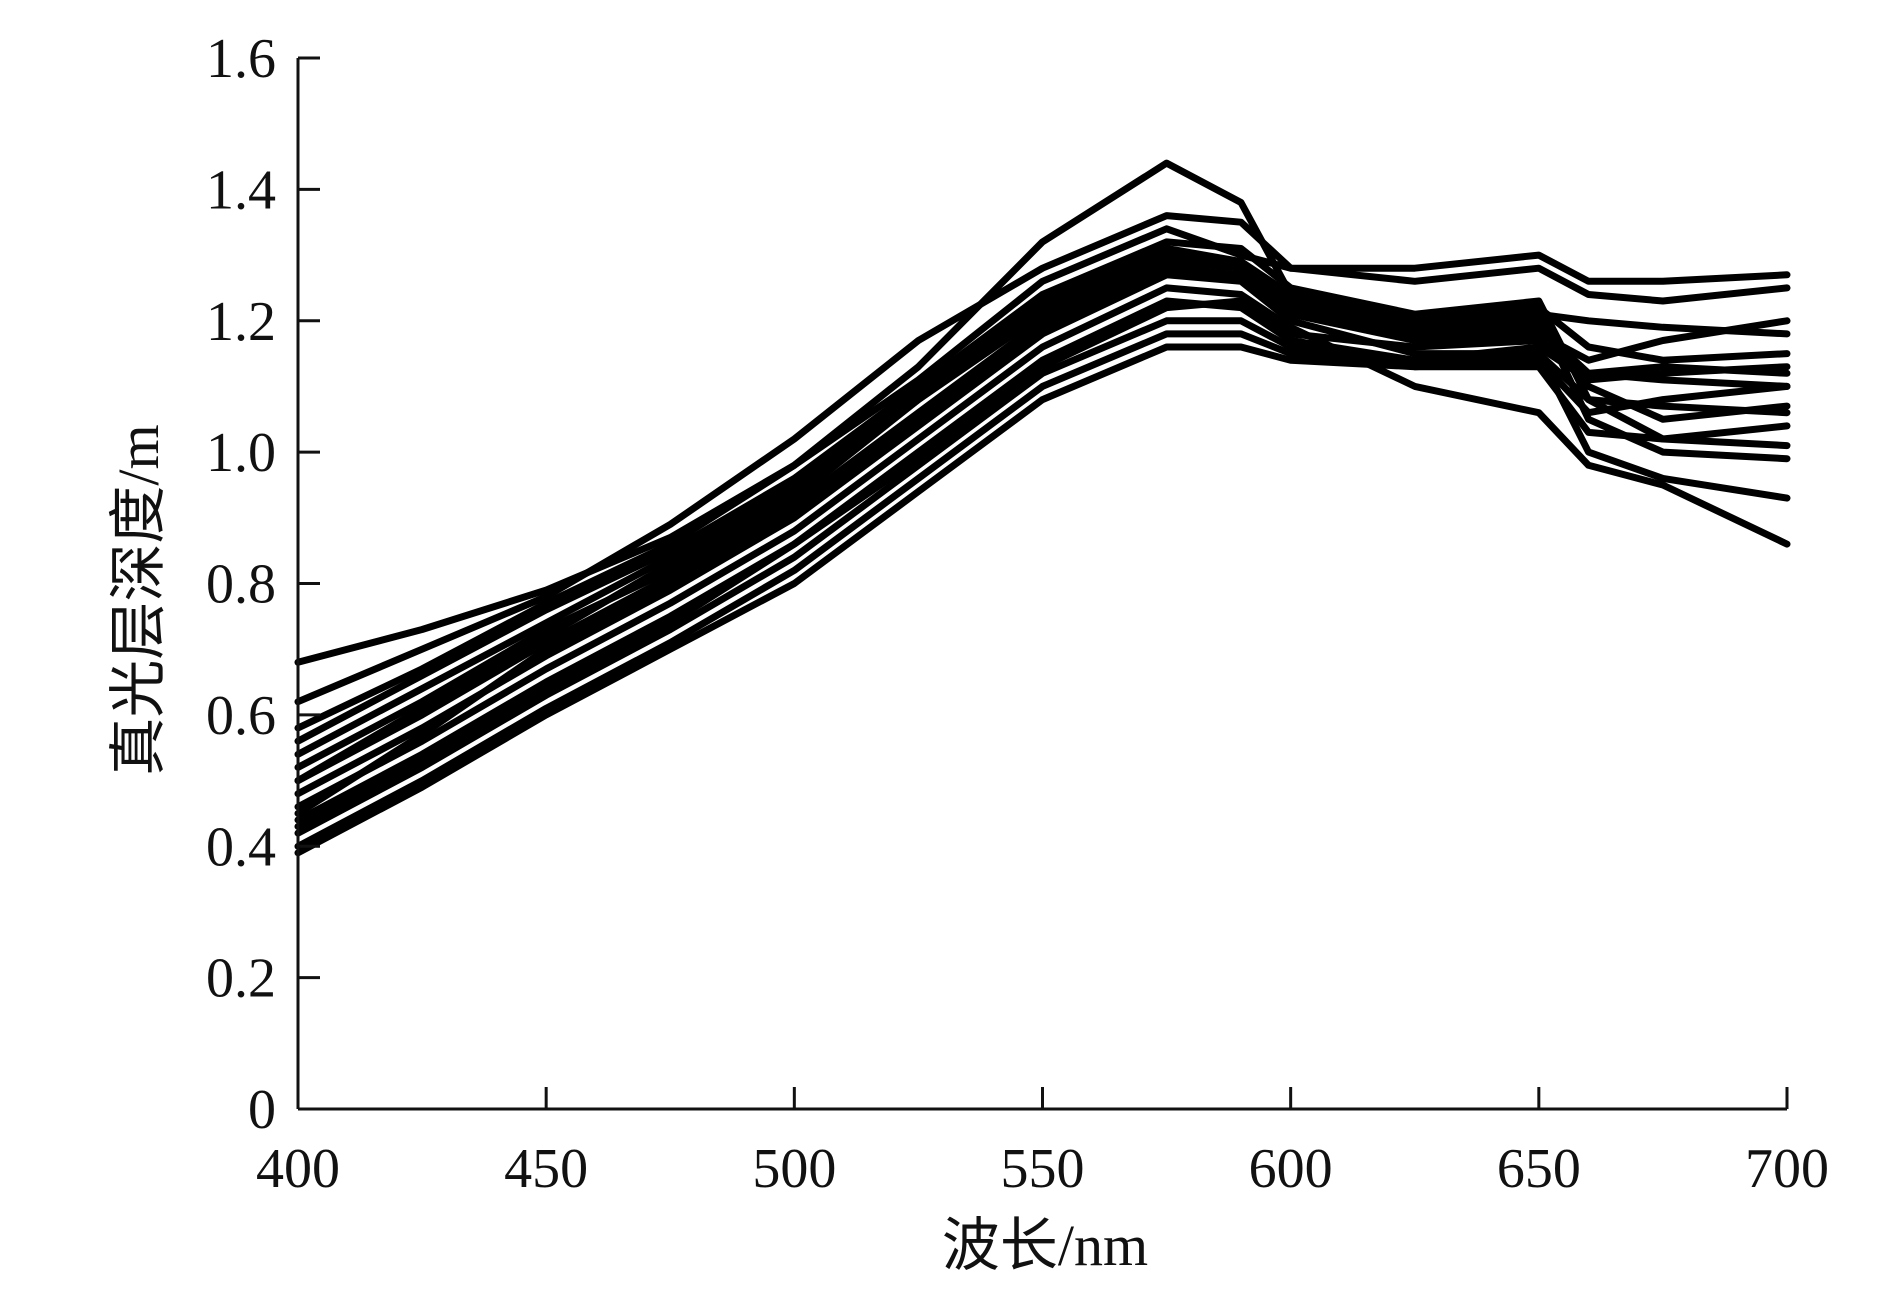 The image size is (1890, 1299). Describe the element at coordinates (241, 453) in the screenshot. I see `y-tick-label: 1.0` at that location.